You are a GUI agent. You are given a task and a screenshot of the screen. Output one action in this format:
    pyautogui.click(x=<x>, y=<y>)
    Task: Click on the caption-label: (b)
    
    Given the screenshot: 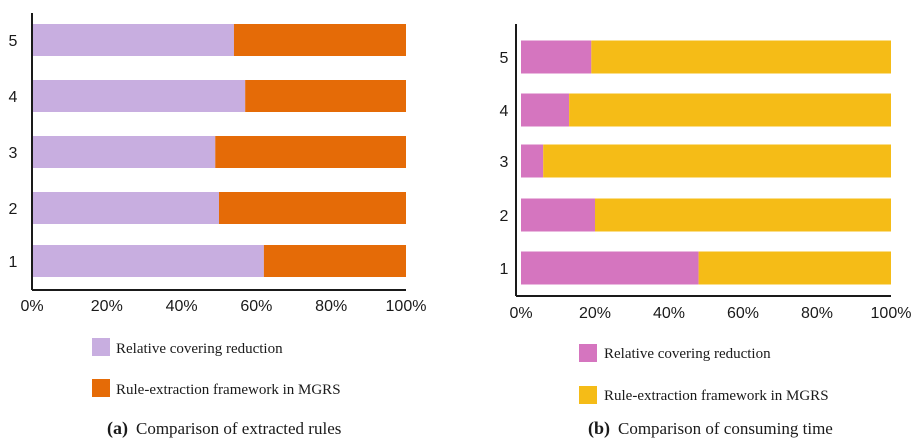 What is the action you would take?
    pyautogui.click(x=599, y=428)
    